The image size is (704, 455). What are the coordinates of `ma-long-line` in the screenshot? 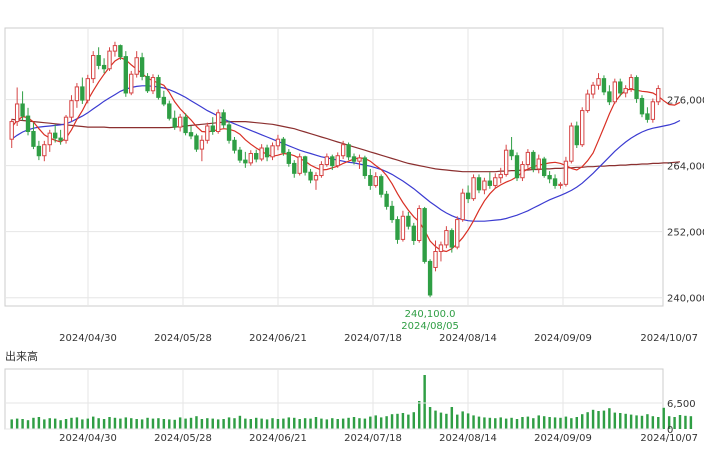 It's located at (346, 145).